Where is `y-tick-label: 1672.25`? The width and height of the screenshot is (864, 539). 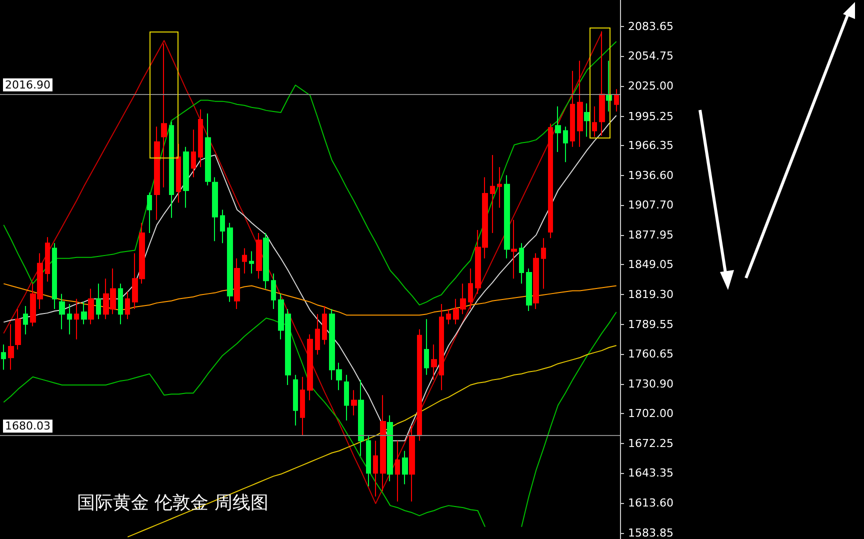 y-tick-label: 1672.25 is located at coordinates (651, 443).